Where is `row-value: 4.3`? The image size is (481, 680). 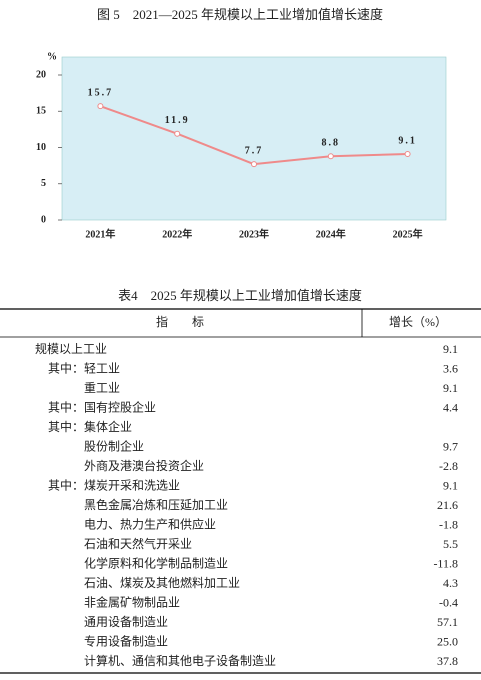
row-value: 4.3 is located at coordinates (450, 583).